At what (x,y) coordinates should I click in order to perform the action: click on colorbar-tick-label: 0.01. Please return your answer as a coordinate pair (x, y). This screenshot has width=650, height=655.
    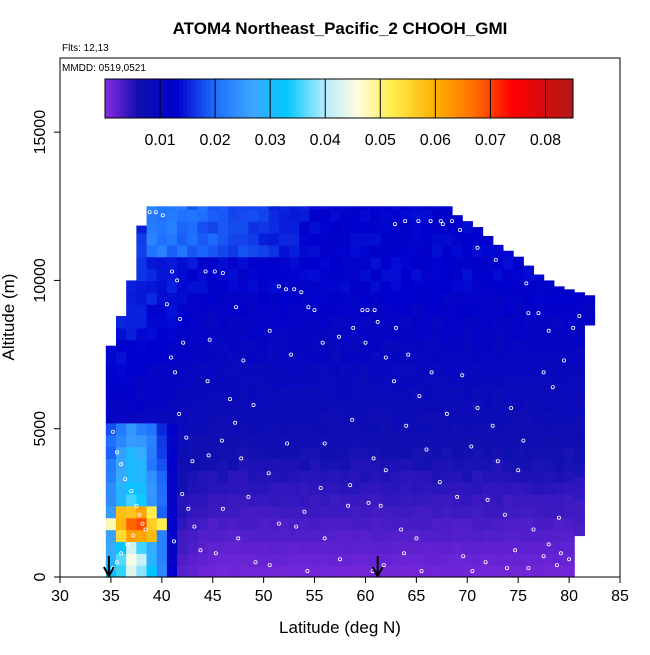
    Looking at the image, I should click on (159, 140).